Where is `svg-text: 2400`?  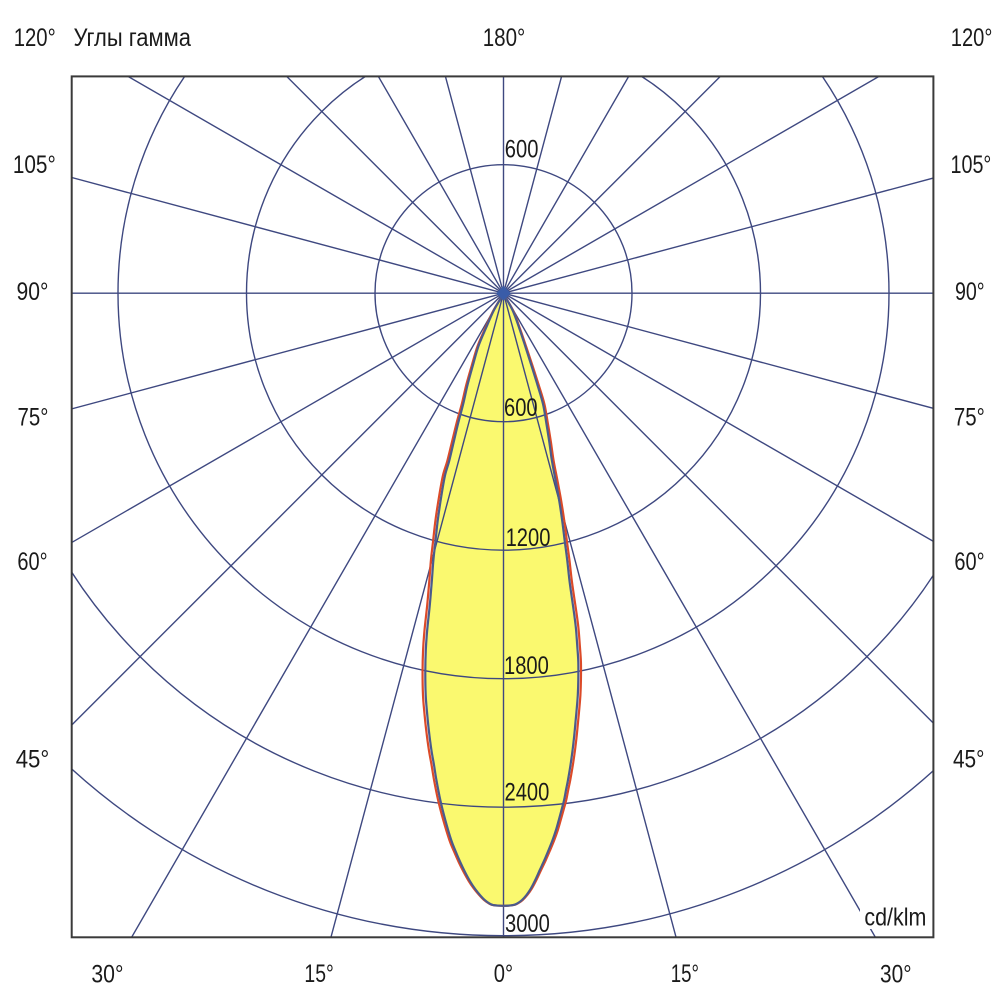 svg-text: 2400 is located at coordinates (527, 793).